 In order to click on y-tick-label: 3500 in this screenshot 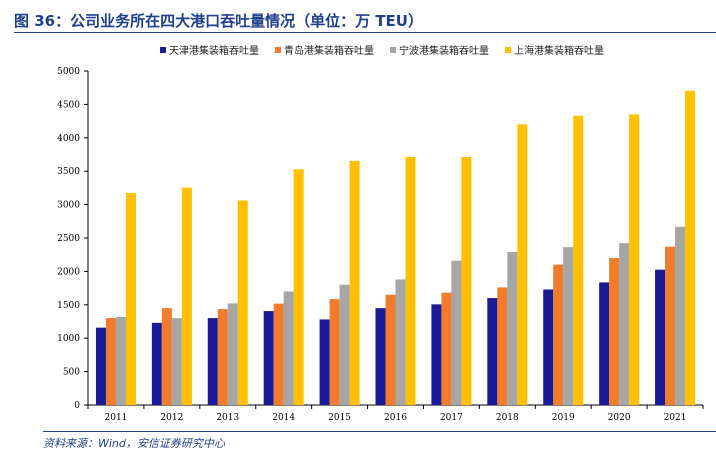, I will do `click(68, 172)`.